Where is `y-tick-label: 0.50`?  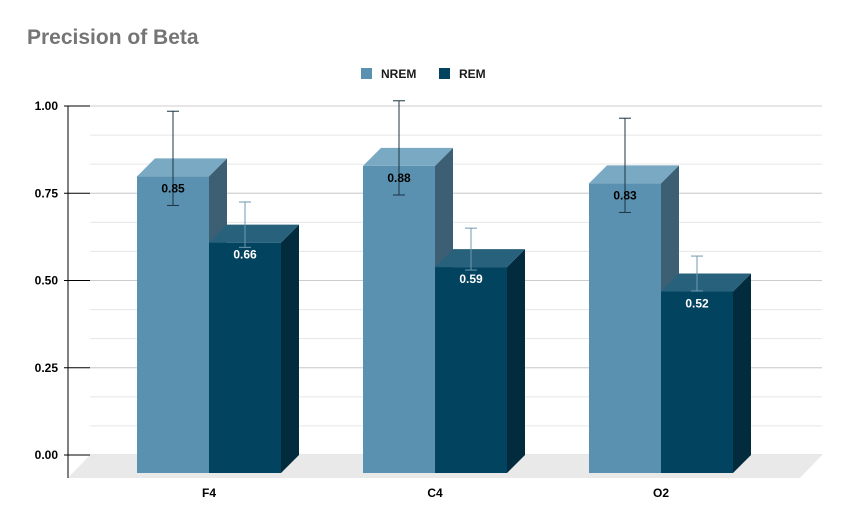 y-tick-label: 0.50 is located at coordinates (47, 281).